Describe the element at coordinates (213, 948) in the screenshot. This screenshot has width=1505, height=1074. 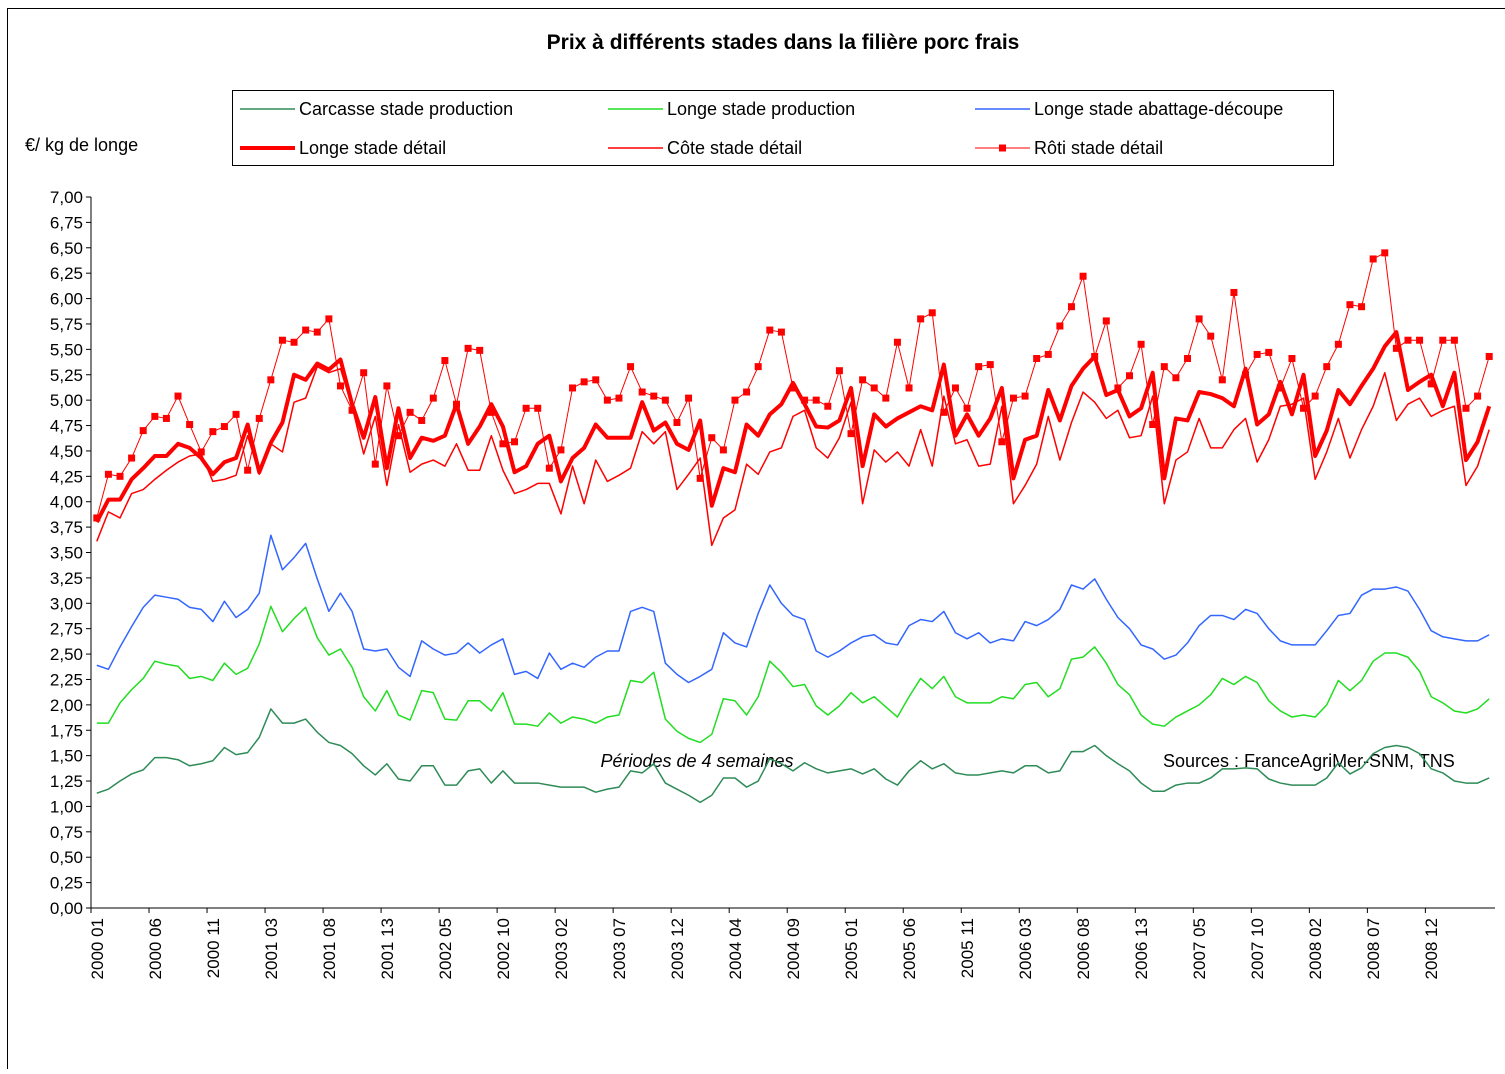
I see `x-tick-label: 2000 11` at that location.